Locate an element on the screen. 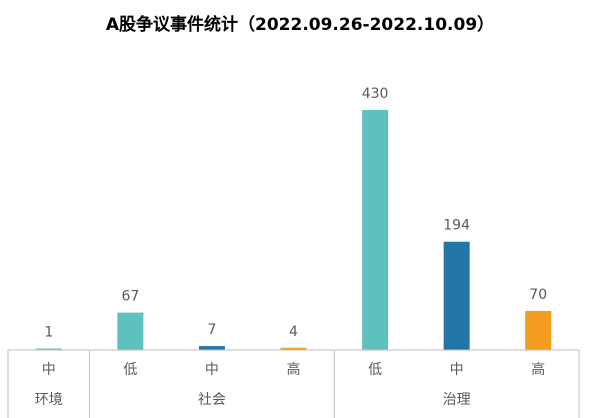 The height and width of the screenshot is (418, 601). value-label-5: 194 is located at coordinates (456, 226).